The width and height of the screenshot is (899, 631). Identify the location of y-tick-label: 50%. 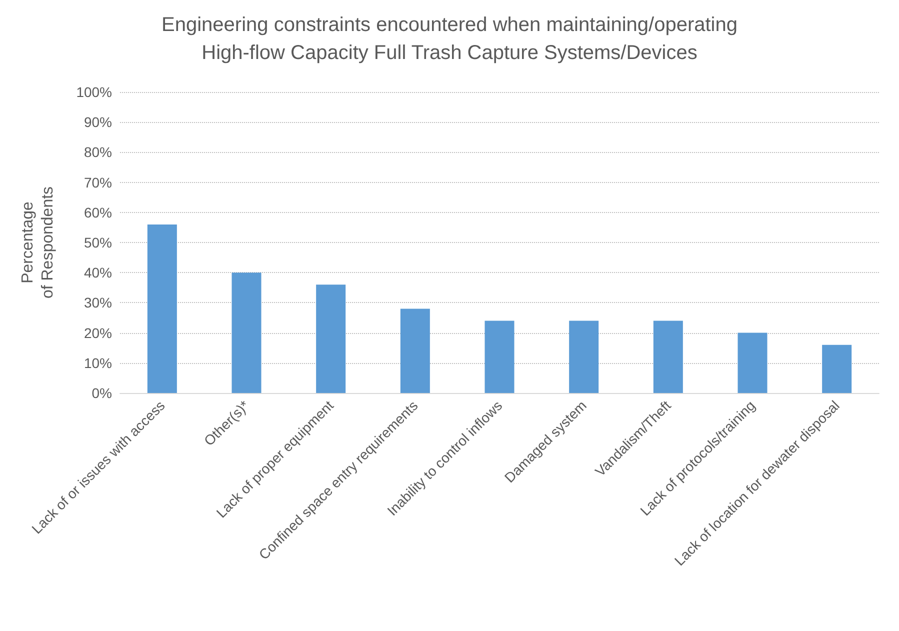
(98, 242).